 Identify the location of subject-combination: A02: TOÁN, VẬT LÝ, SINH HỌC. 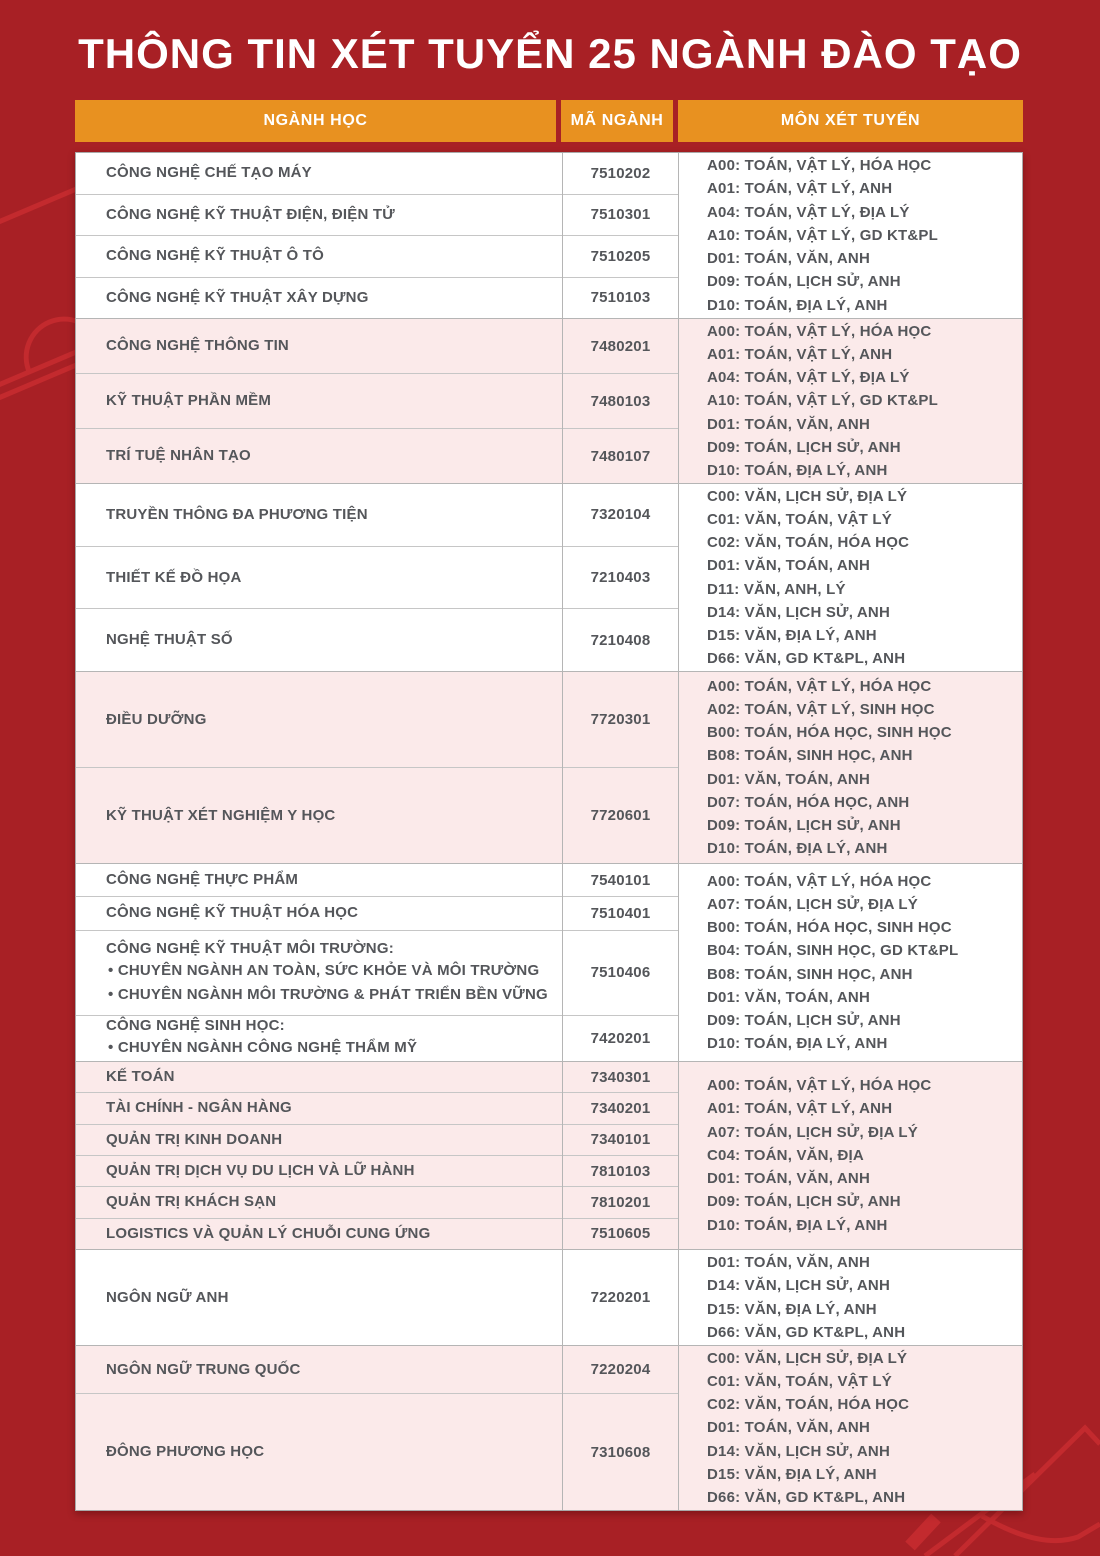
(821, 709).